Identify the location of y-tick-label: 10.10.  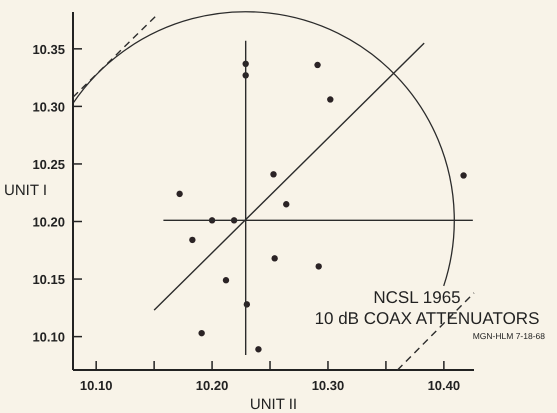
(48, 337).